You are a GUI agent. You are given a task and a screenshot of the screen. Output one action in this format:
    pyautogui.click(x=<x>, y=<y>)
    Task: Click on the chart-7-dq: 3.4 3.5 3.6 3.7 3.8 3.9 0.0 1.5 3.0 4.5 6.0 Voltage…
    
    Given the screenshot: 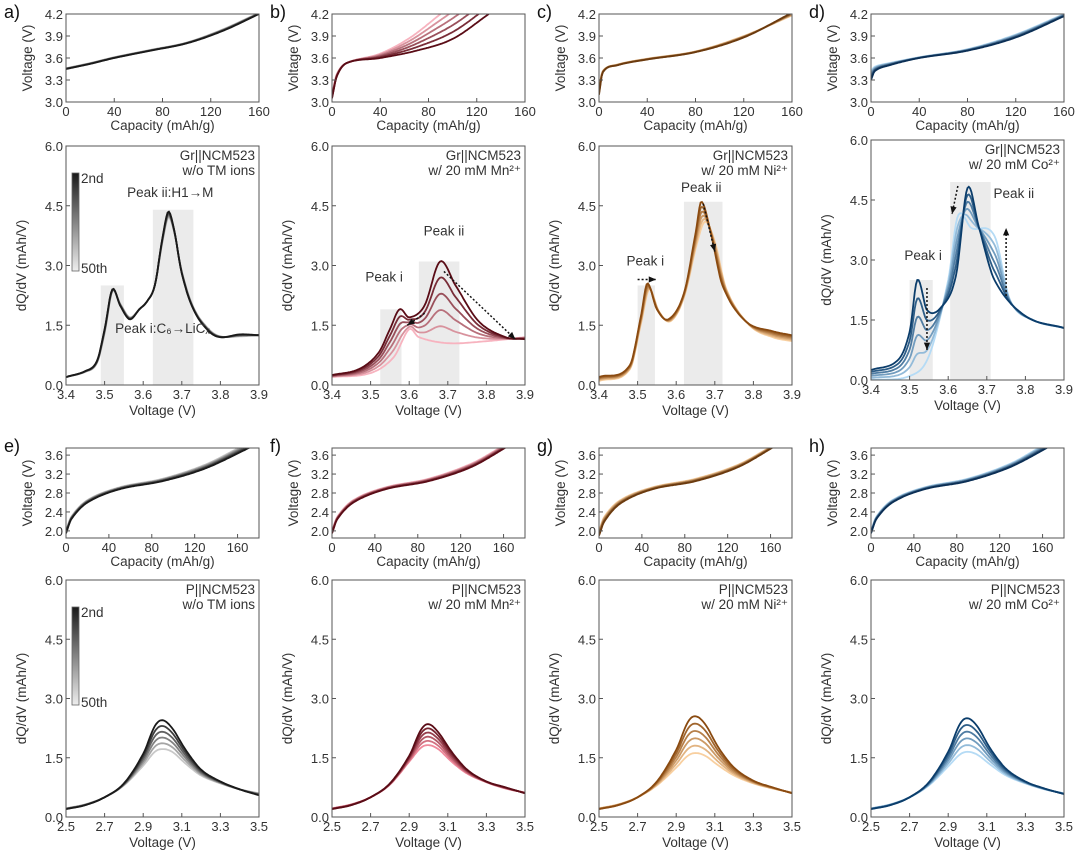 What is the action you would take?
    pyautogui.click(x=946, y=273)
    